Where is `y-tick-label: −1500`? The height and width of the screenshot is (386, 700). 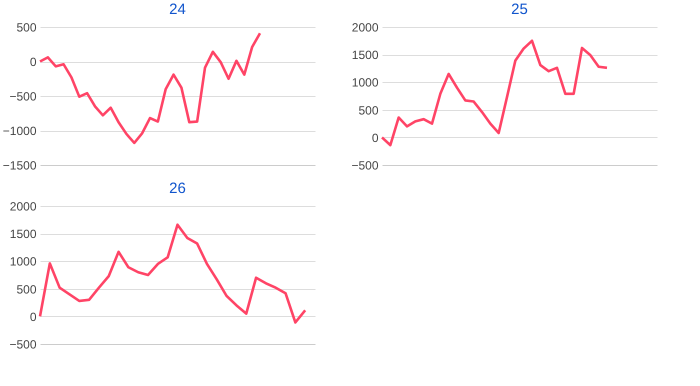 y-tick-label: −1500 is located at coordinates (19, 165).